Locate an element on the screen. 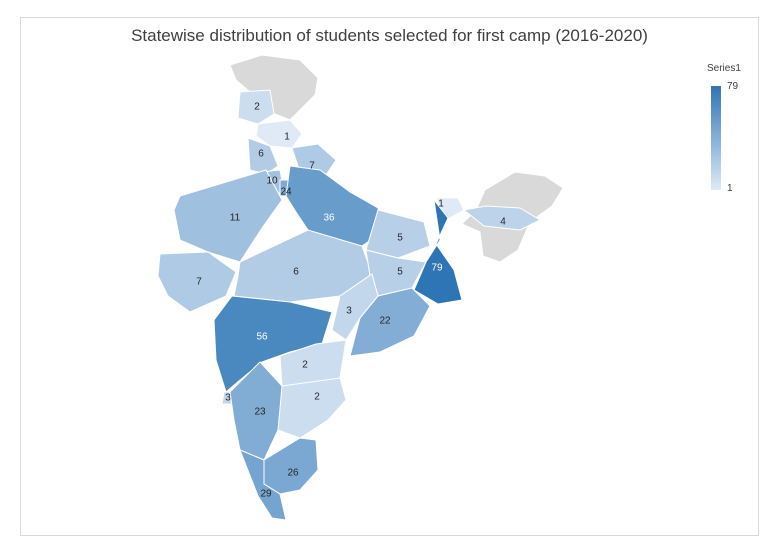 The width and height of the screenshot is (770, 552). region-value-label: 56 is located at coordinates (262, 337).